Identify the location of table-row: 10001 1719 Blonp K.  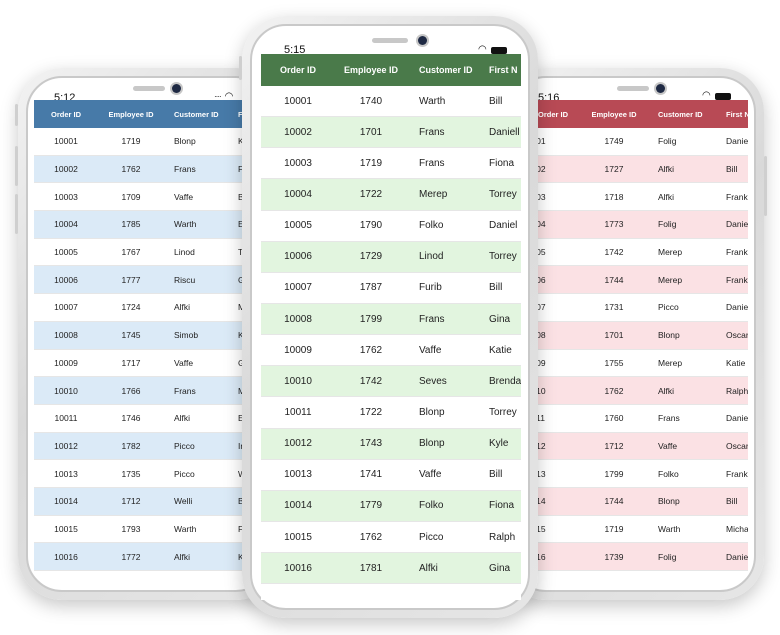
(153, 142).